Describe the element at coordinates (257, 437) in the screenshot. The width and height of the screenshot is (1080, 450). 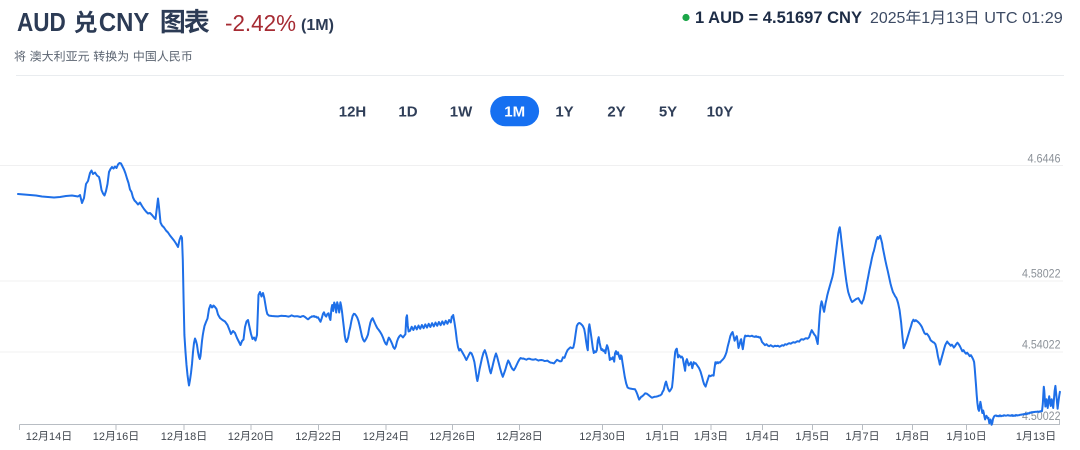
I see `svg-text: 20` at that location.